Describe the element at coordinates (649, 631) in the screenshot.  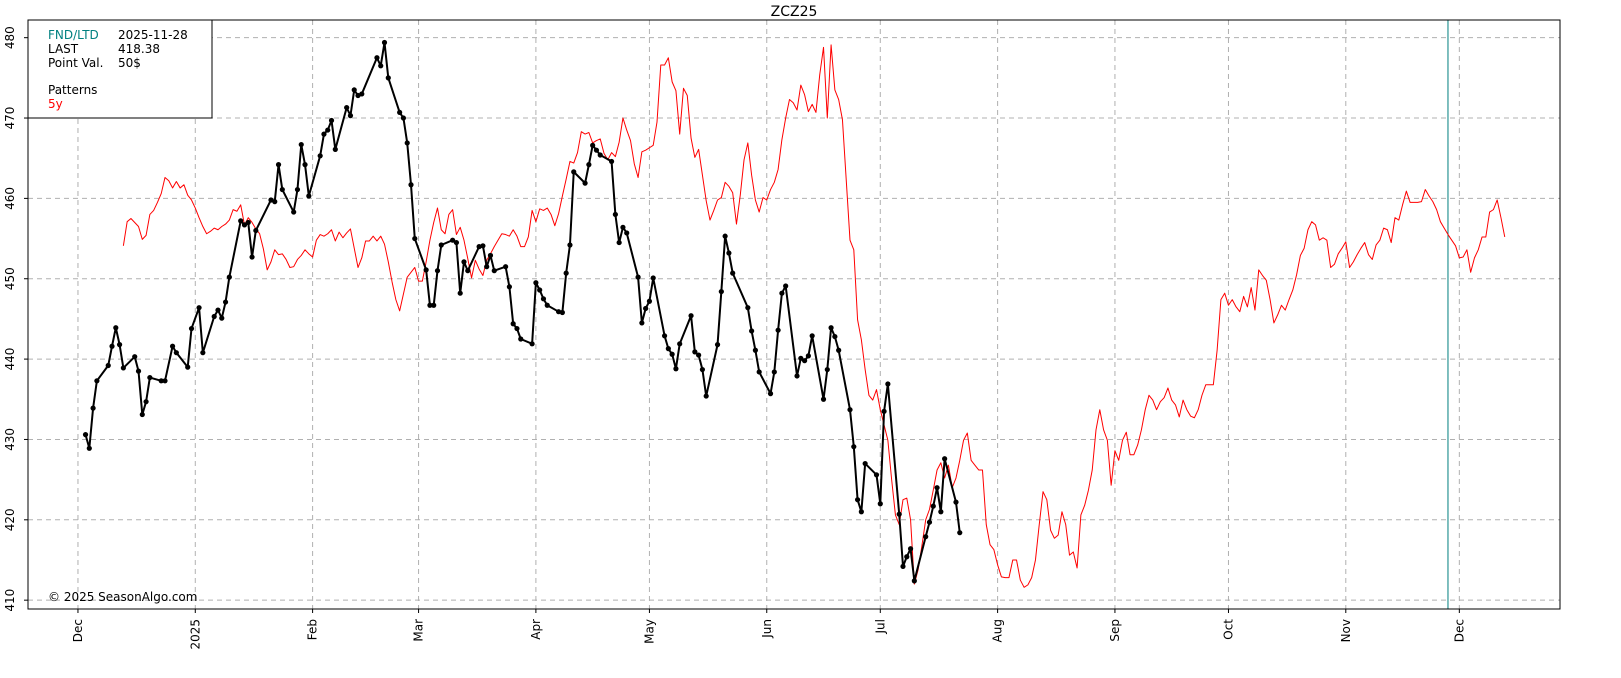
I see `x-tick-label: May` at that location.